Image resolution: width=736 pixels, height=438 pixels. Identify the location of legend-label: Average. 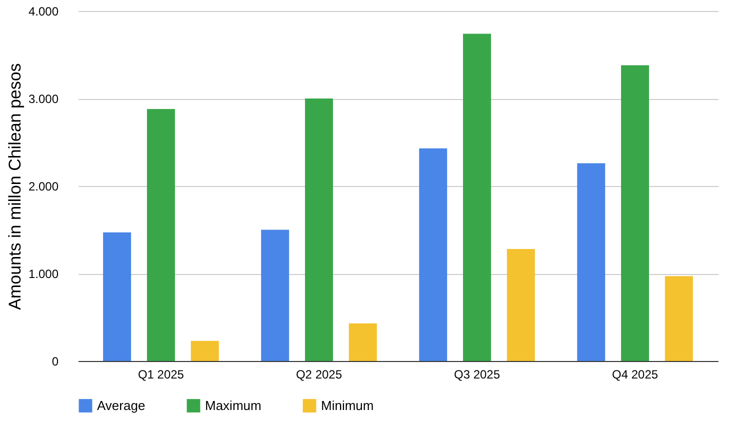
(121, 405).